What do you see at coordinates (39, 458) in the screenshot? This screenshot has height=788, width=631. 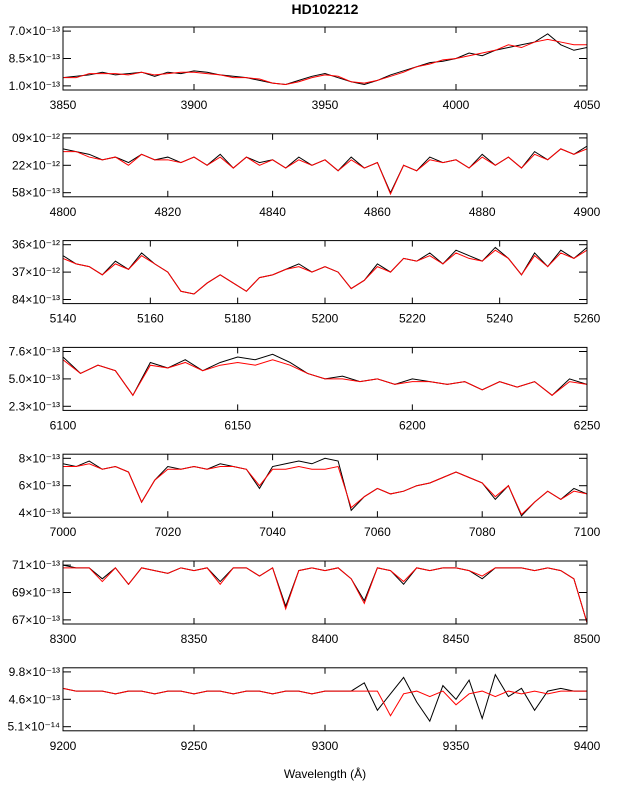 I see `y-tick-label: 8×10⁻¹³` at bounding box center [39, 458].